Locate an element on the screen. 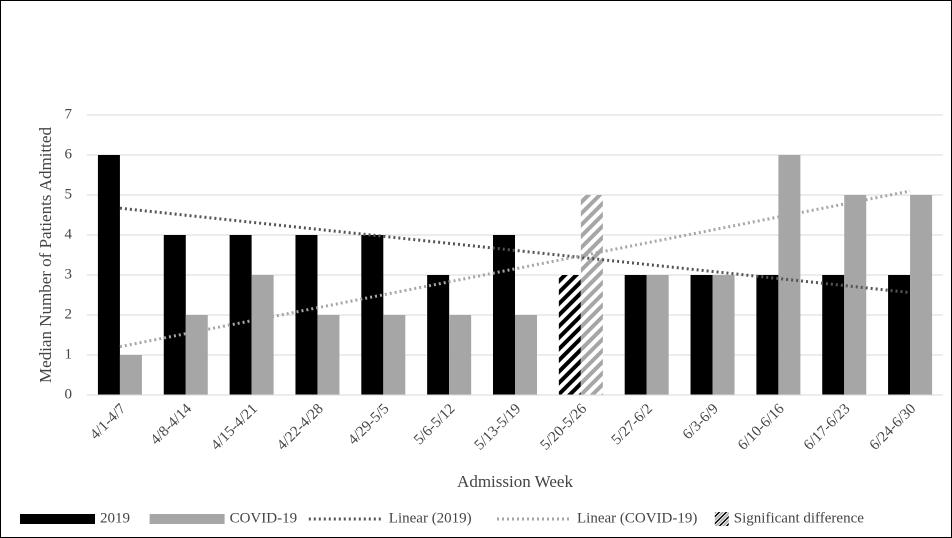 This screenshot has height=538, width=952. y-tick-label: 0 is located at coordinates (69, 394).